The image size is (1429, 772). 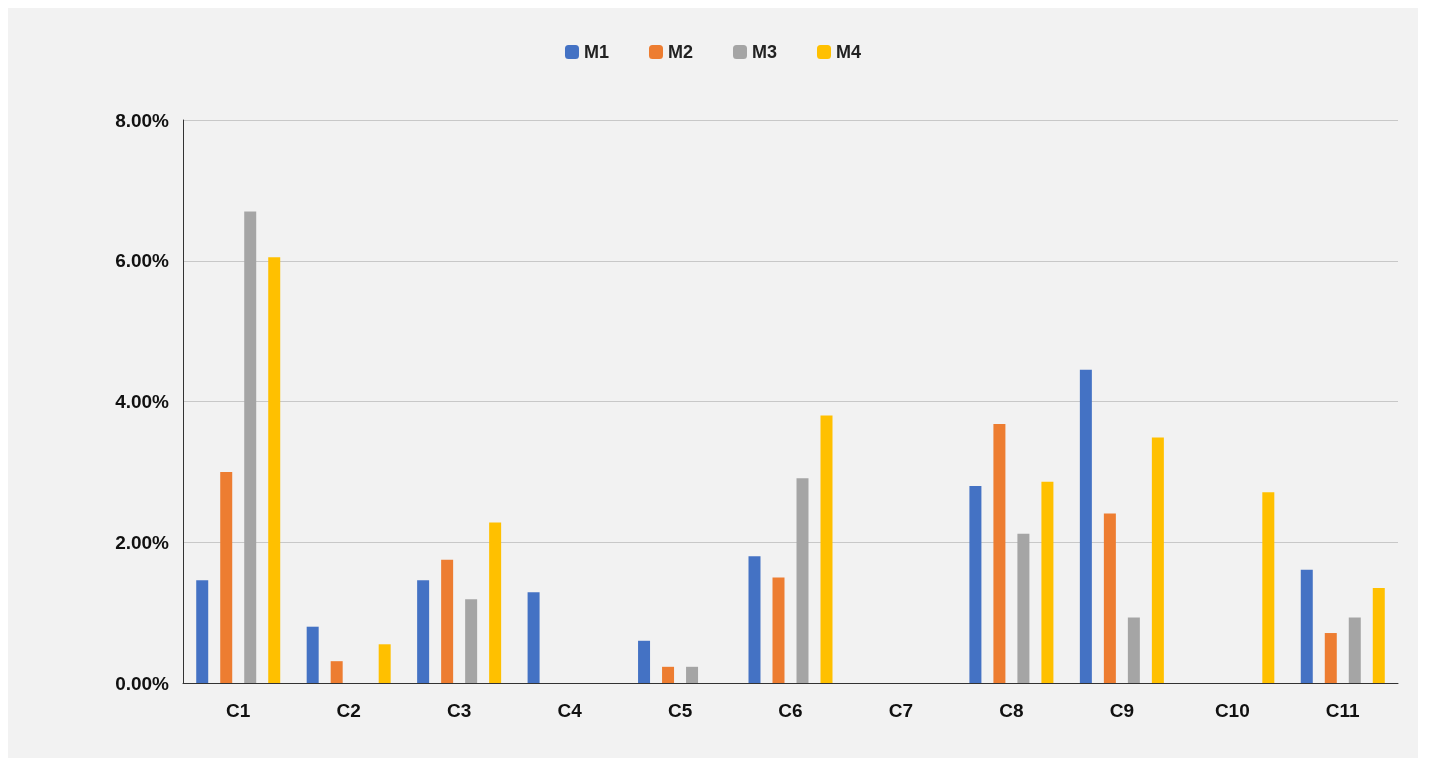 What do you see at coordinates (1343, 710) in the screenshot?
I see `x-tick-label: C11` at bounding box center [1343, 710].